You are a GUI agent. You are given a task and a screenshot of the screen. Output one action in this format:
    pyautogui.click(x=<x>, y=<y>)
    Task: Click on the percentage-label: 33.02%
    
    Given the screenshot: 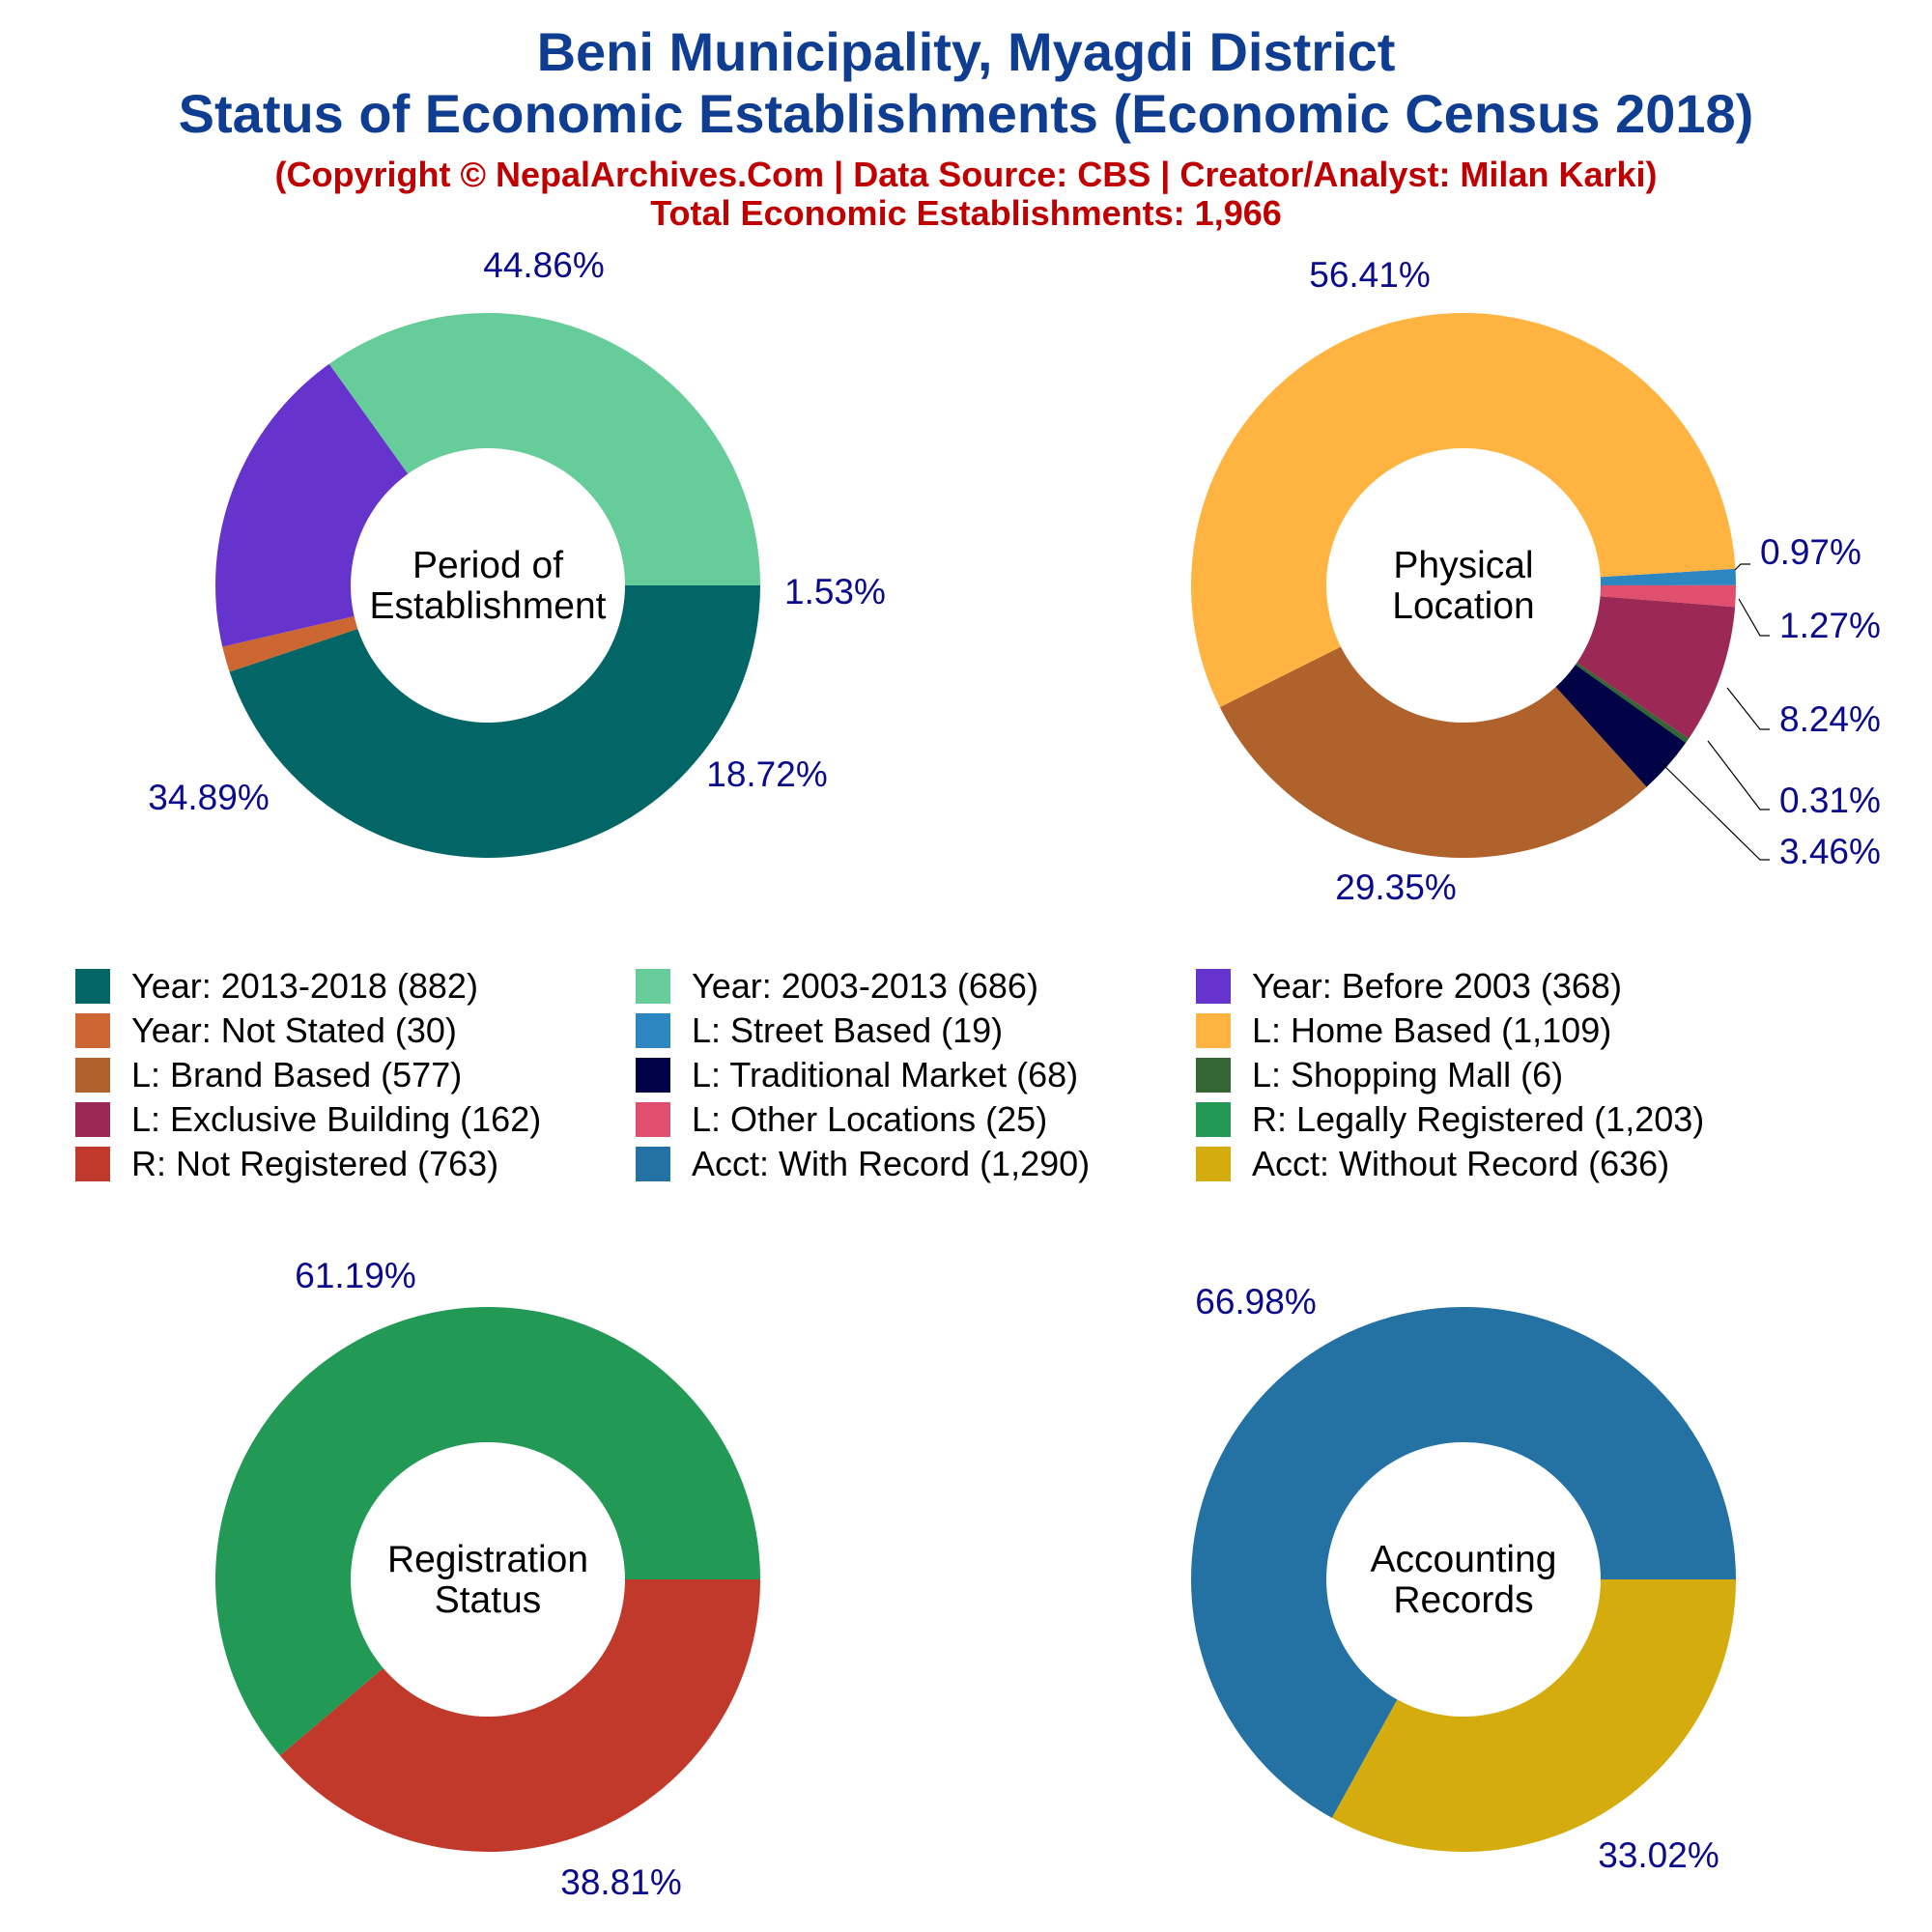 What is the action you would take?
    pyautogui.click(x=1658, y=1855)
    